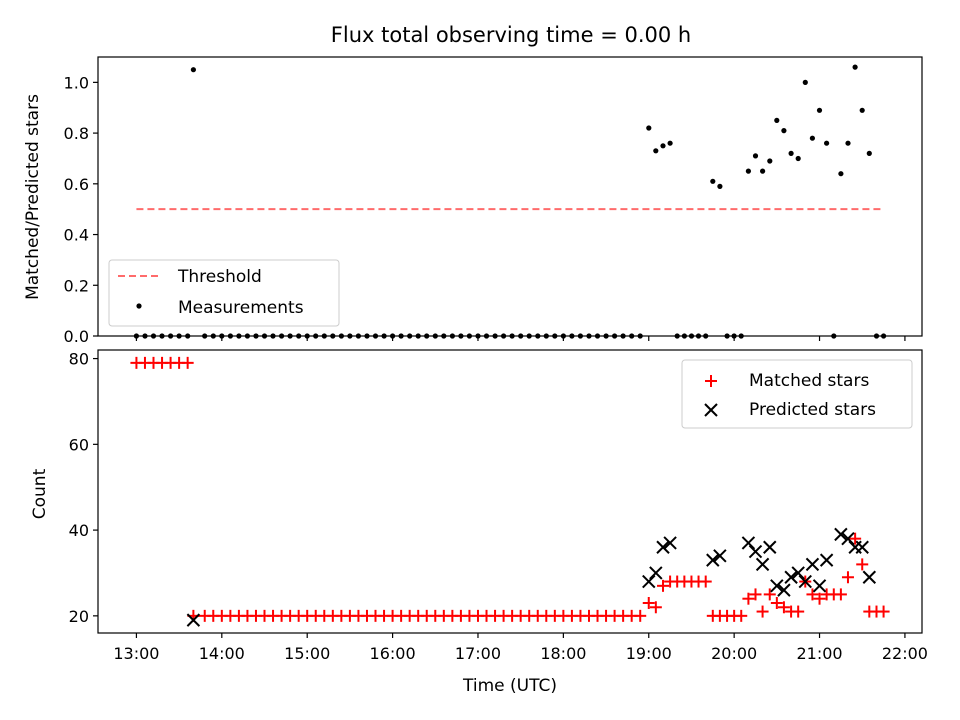 This screenshot has height=720, width=960. I want to click on x-tick-label: 13:00, so click(136, 653).